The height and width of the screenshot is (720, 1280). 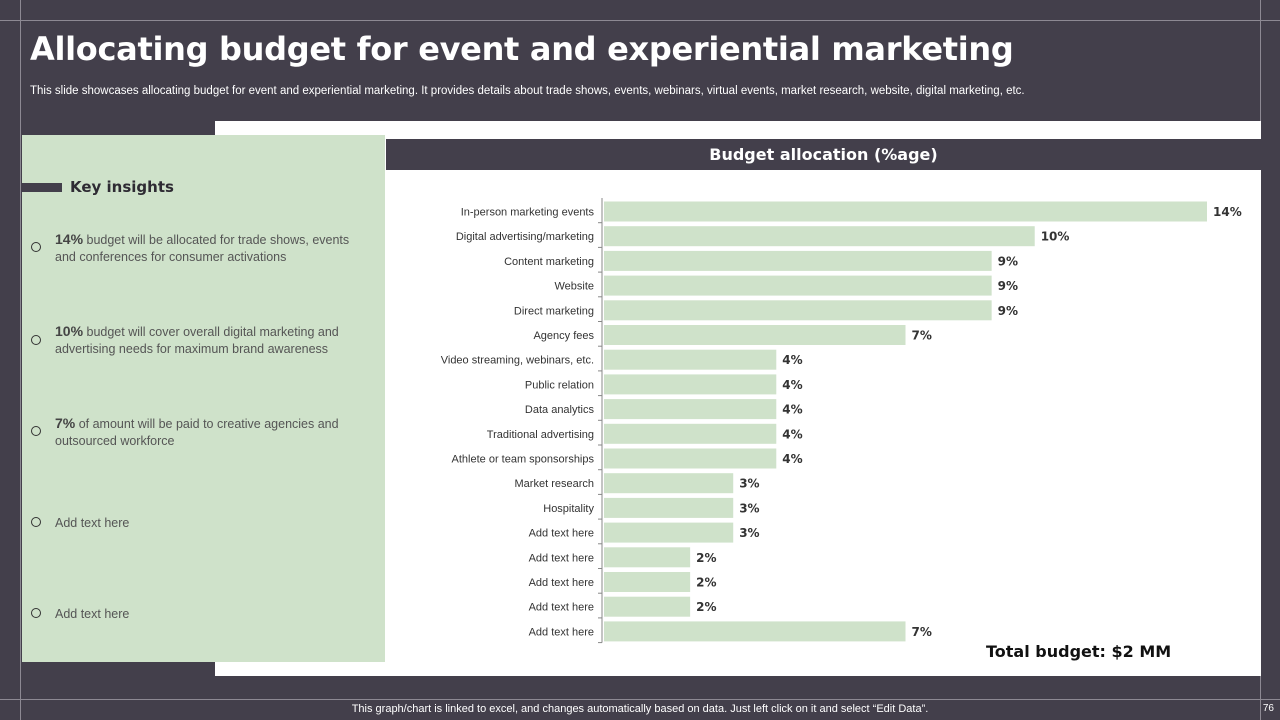 What do you see at coordinates (528, 213) in the screenshot?
I see `category-label: In-person marketing events` at bounding box center [528, 213].